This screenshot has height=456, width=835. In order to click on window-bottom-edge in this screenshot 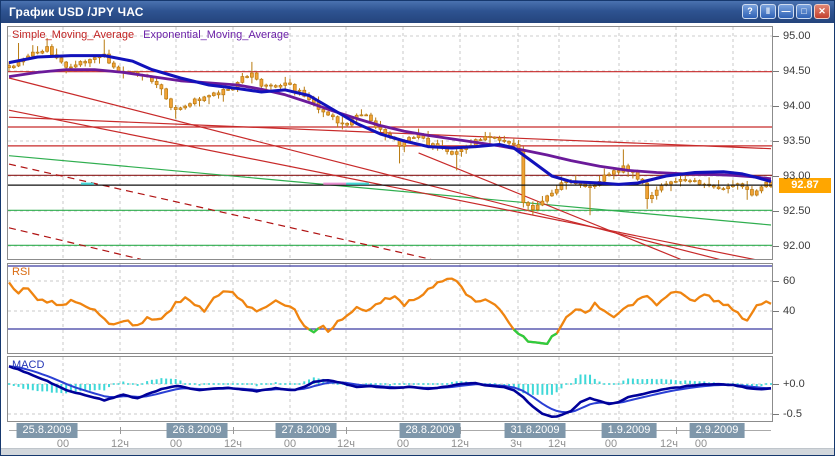, I will do `click(417, 451)`.